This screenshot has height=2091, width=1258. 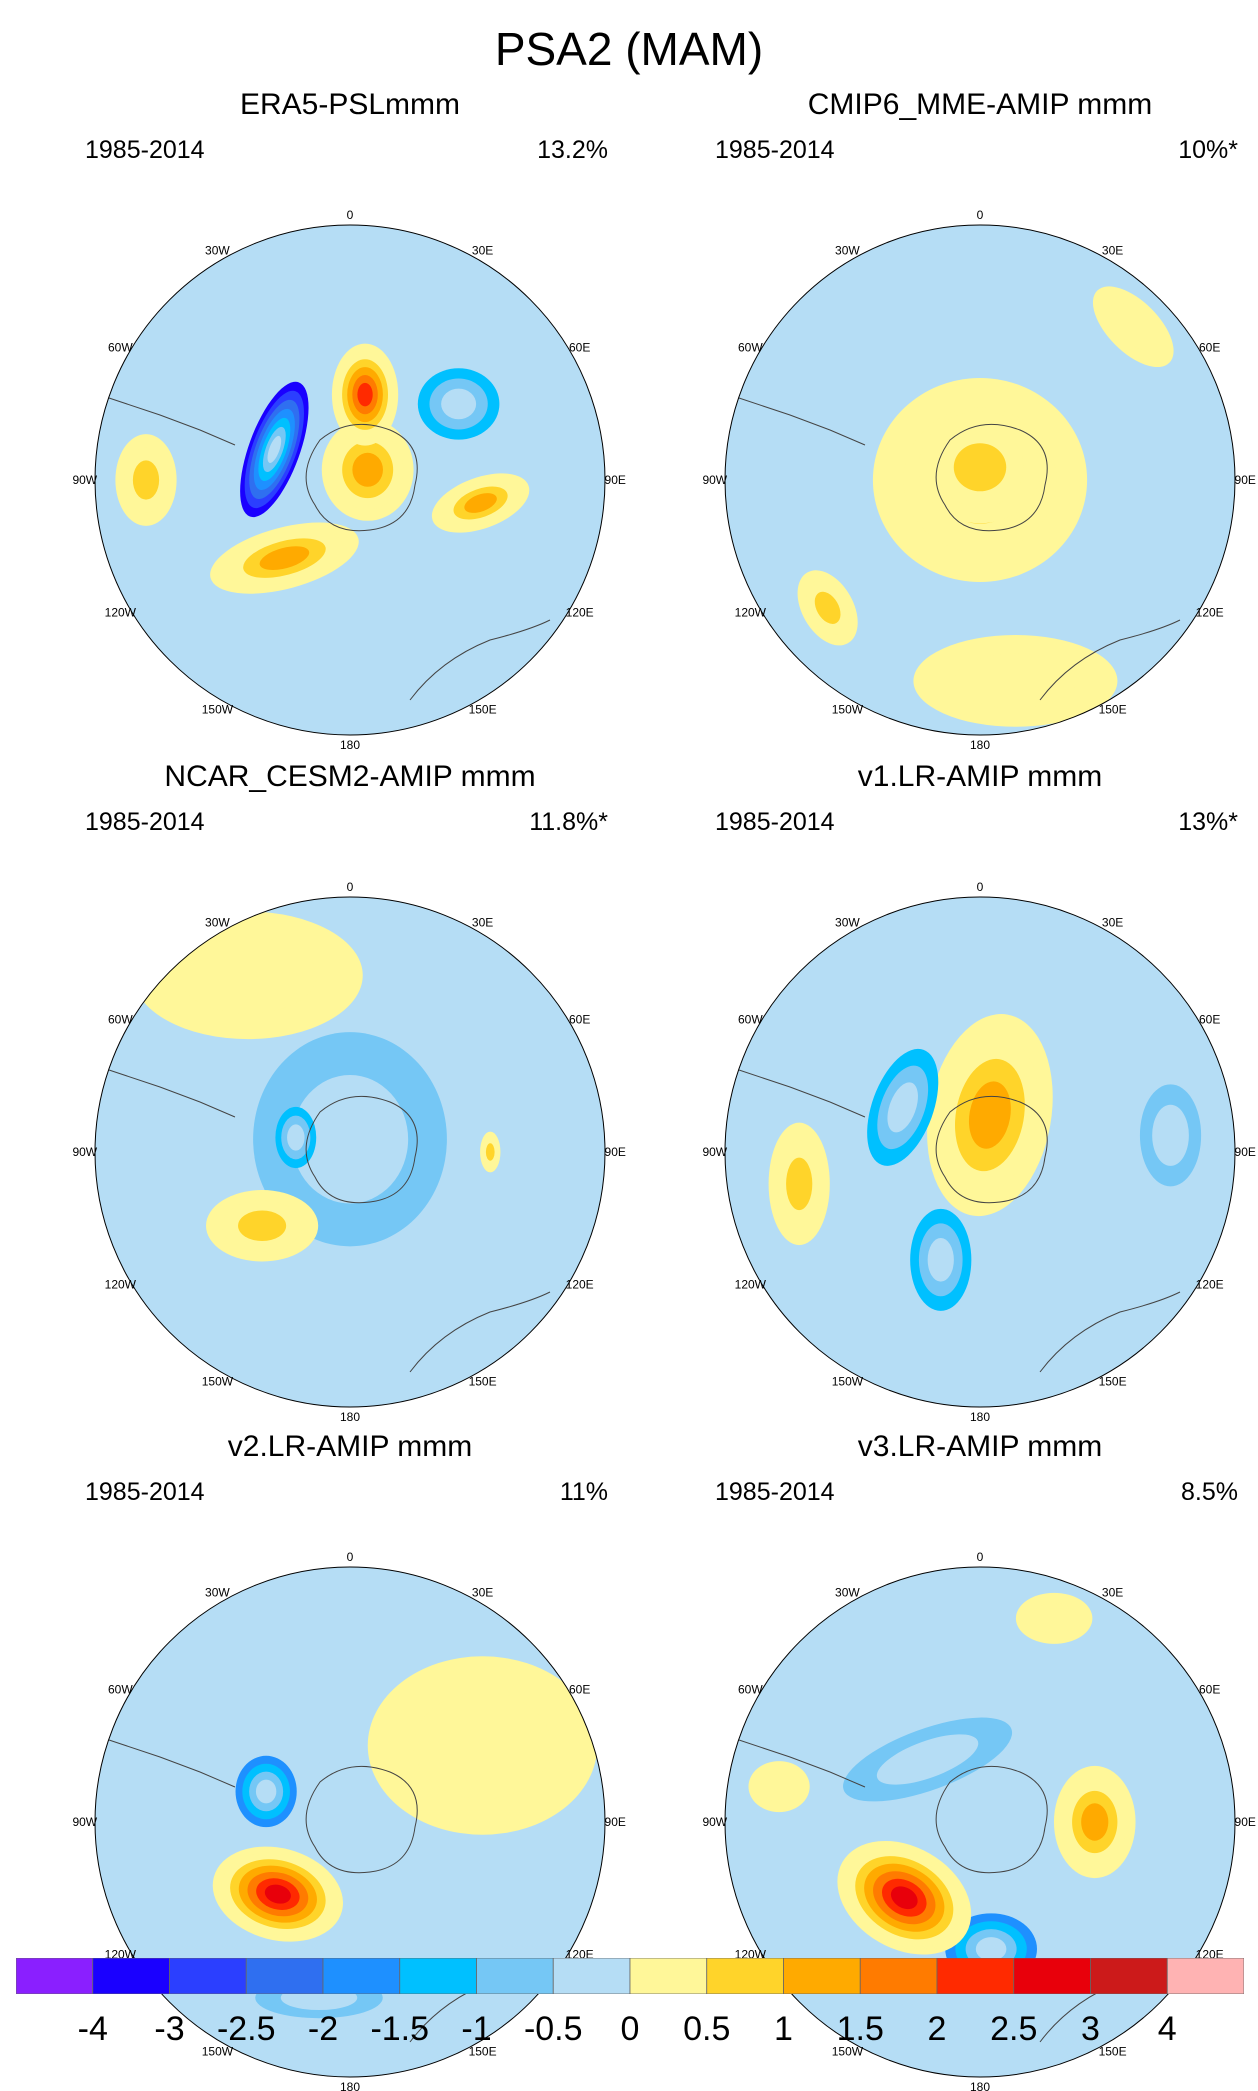 What do you see at coordinates (553, 2029) in the screenshot?
I see `colorbar-tick-label: -0.5` at bounding box center [553, 2029].